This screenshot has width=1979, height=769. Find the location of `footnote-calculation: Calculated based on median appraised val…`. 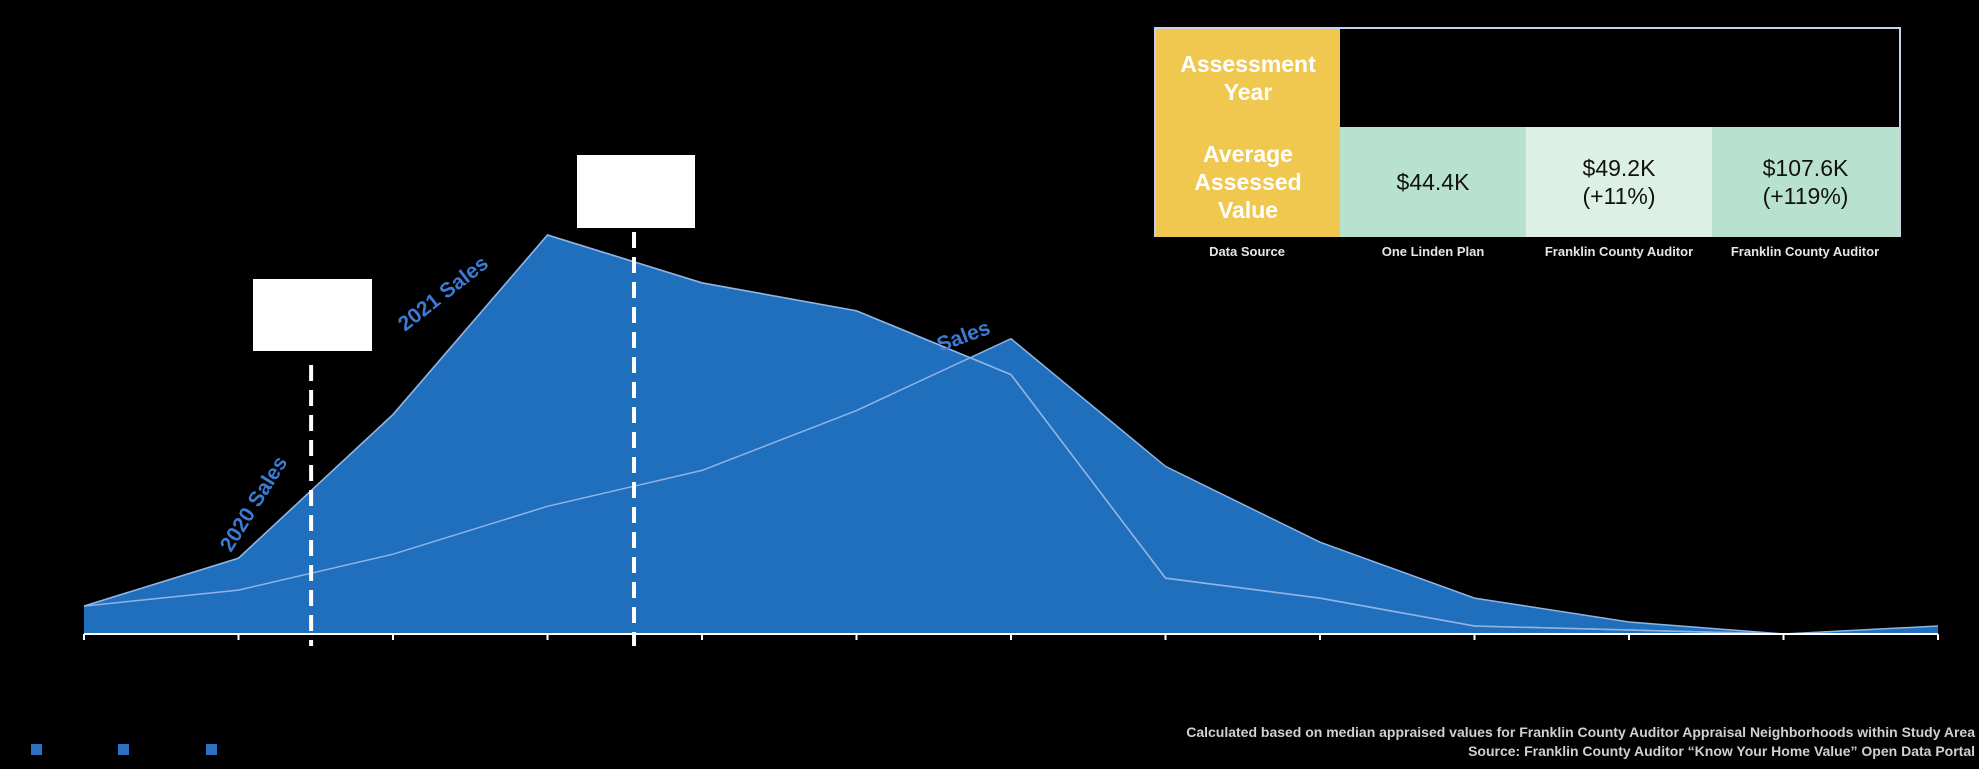

footnote-calculation: Calculated based on median appraised val… is located at coordinates (1580, 732).